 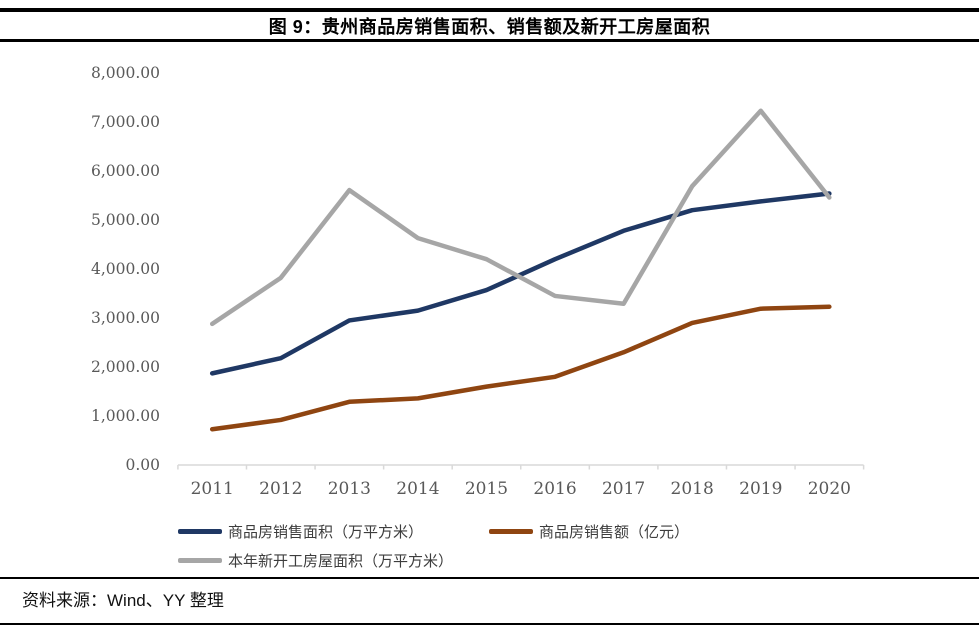 I want to click on legend-item-sales-area: 商品房销售面积（万平方米）, so click(x=300, y=531).